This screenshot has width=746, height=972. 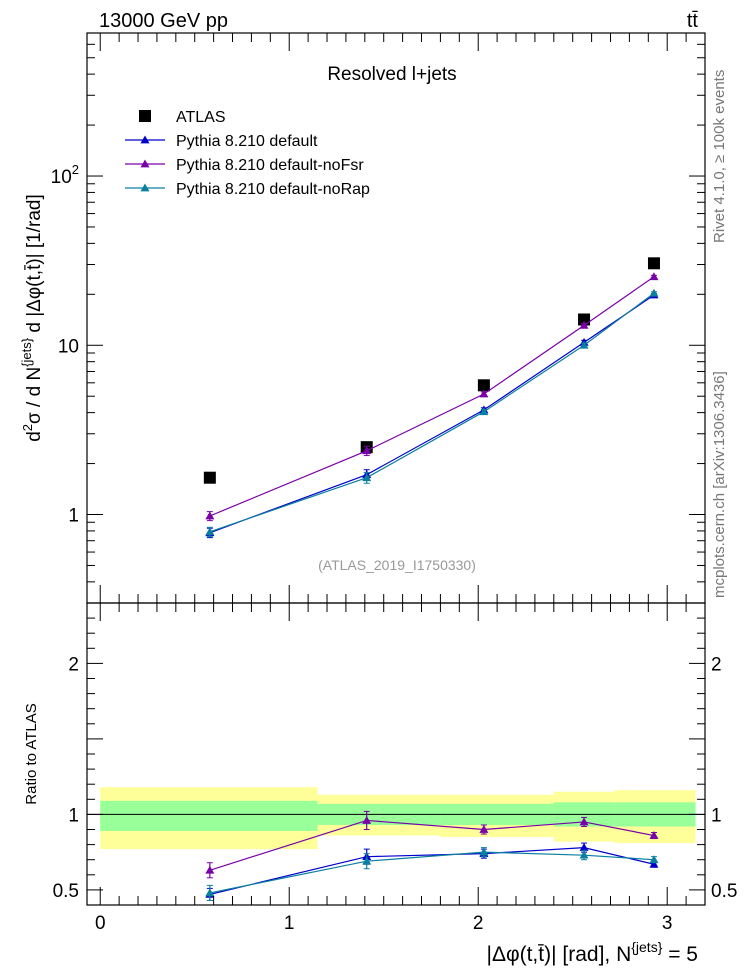 What do you see at coordinates (398, 818) in the screenshot?
I see `ratio-uncertainty-bands` at bounding box center [398, 818].